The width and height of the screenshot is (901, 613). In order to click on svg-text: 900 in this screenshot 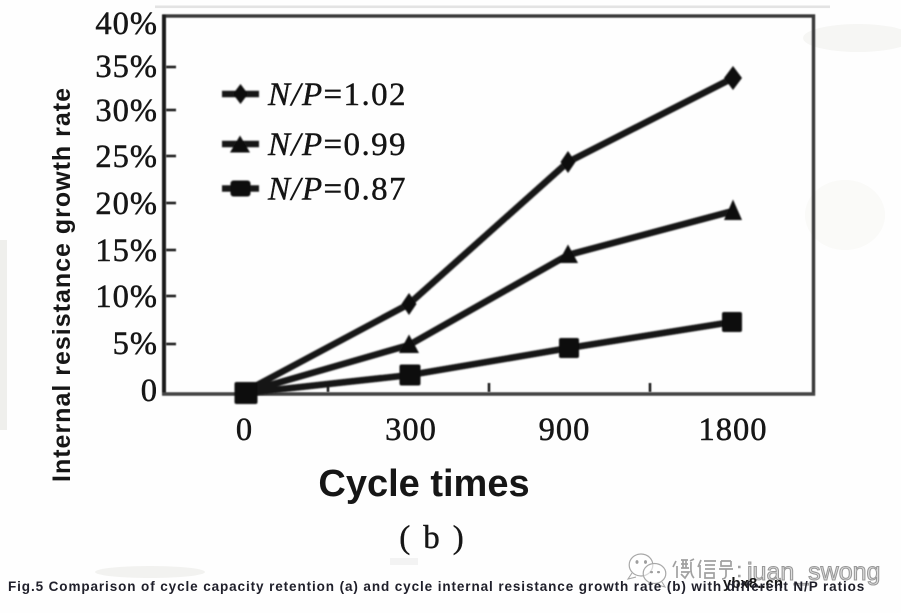, I will do `click(565, 430)`.